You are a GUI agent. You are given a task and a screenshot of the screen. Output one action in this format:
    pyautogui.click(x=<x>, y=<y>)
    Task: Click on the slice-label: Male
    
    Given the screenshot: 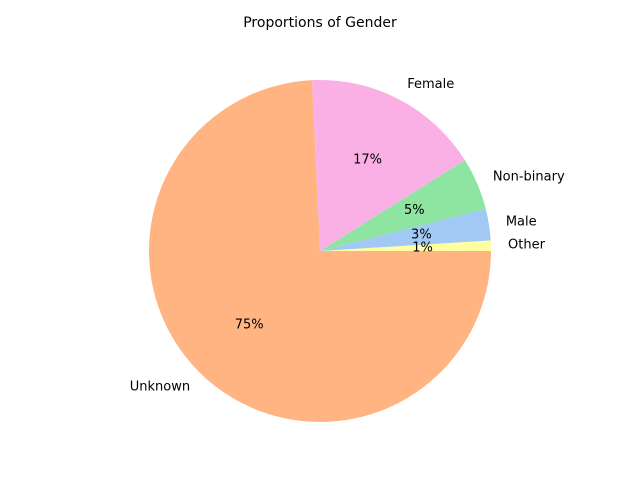 What is the action you would take?
    pyautogui.click(x=521, y=221)
    